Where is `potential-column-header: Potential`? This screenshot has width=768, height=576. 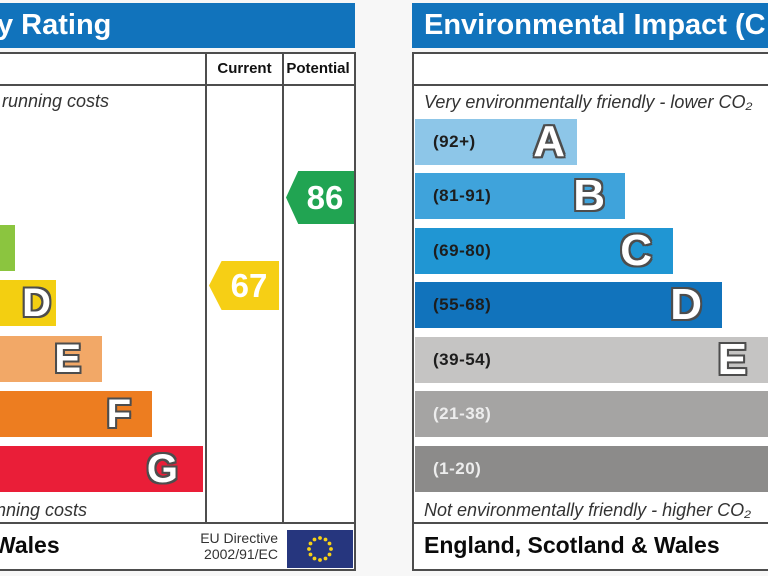 potential-column-header: Potential is located at coordinates (318, 68).